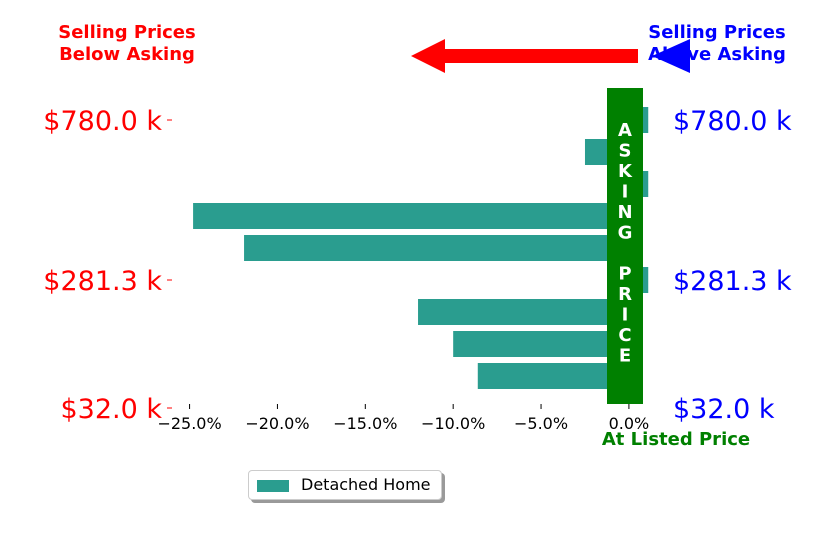 The height and width of the screenshot is (541, 834). I want to click on left-axis-labels: $780.0 k $281.3 k $32.0 k, so click(107, 265).